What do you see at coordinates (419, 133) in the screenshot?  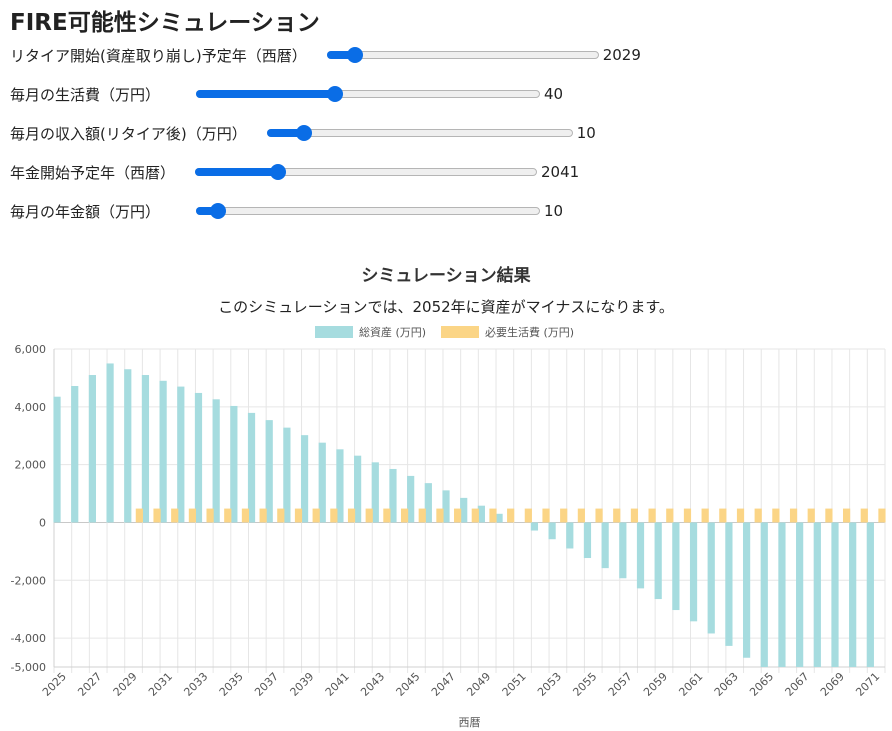 I see `income-slider` at bounding box center [419, 133].